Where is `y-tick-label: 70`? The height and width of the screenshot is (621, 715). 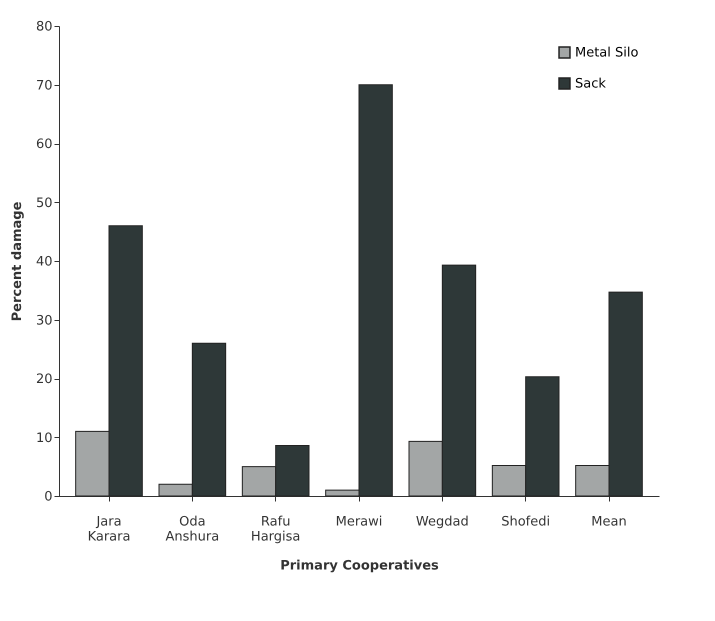 y-tick-label: 70 is located at coordinates (44, 86).